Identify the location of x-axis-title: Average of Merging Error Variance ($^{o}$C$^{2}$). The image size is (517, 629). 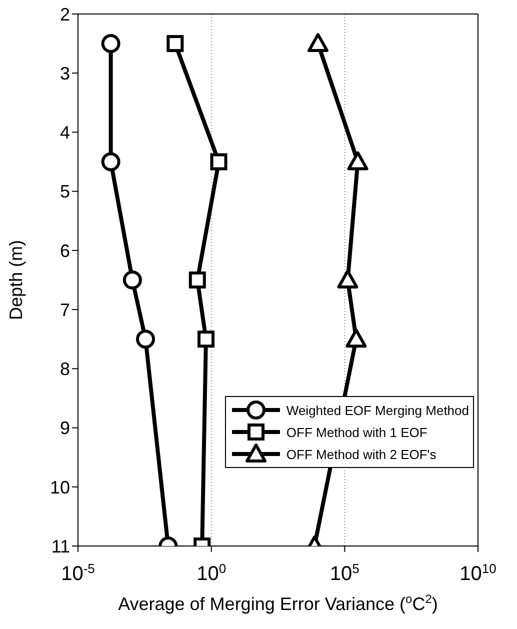
(278, 603).